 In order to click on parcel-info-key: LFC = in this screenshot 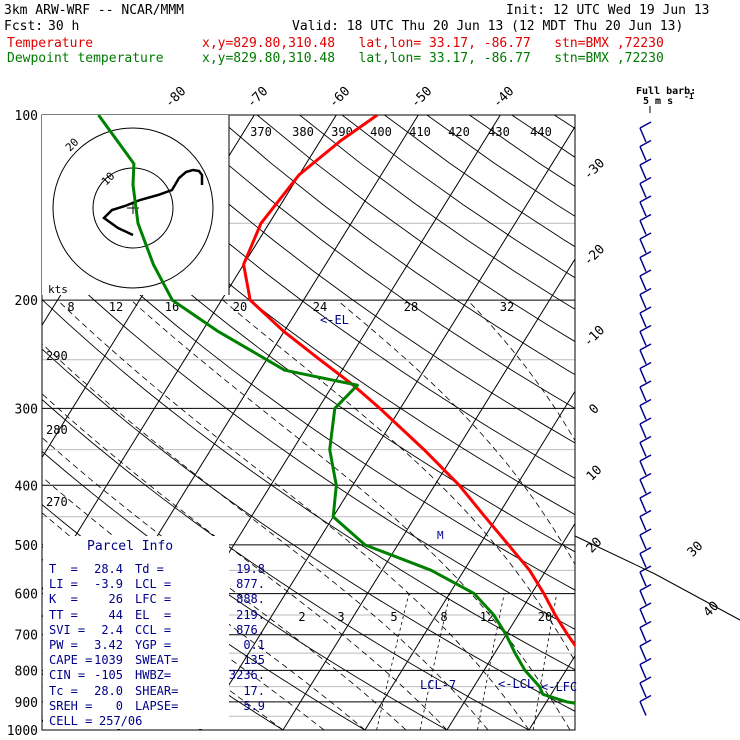, I will do `click(153, 599)`.